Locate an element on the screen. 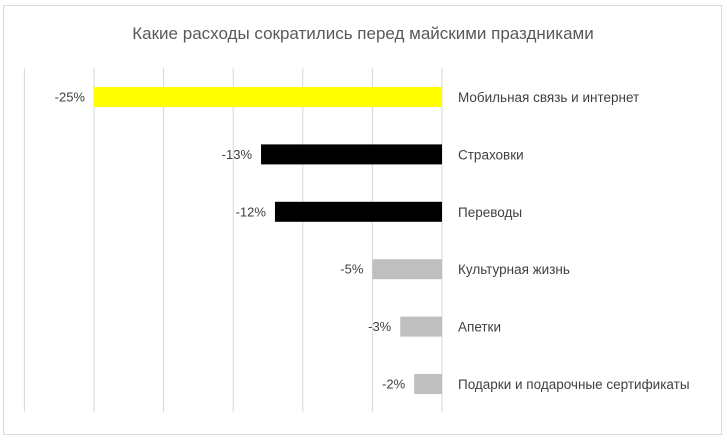  data-label: -2% is located at coordinates (394, 384).